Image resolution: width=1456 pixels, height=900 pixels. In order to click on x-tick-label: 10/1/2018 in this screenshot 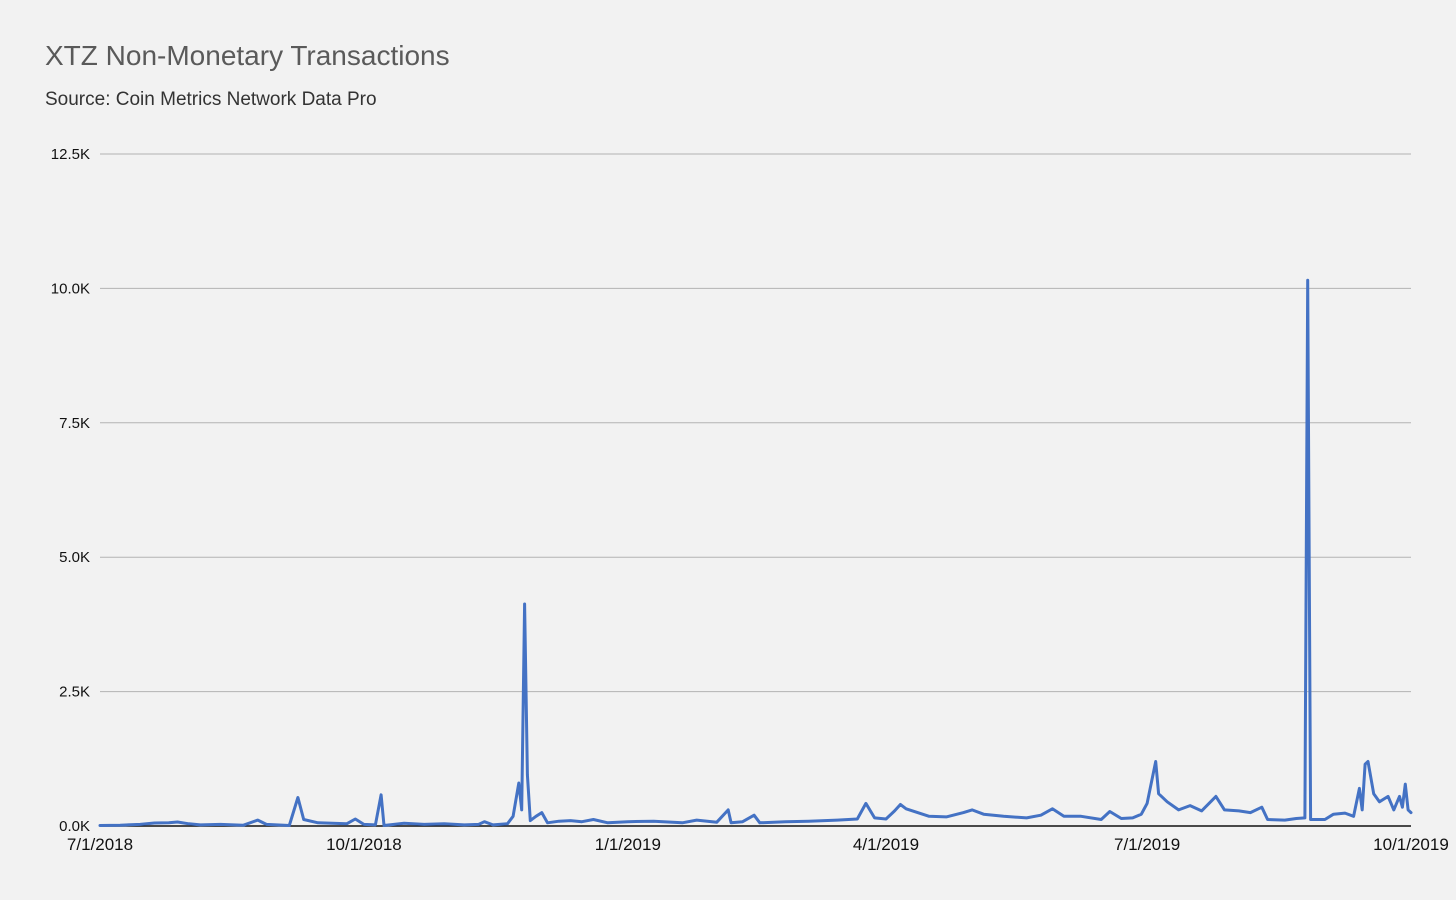, I will do `click(364, 844)`.